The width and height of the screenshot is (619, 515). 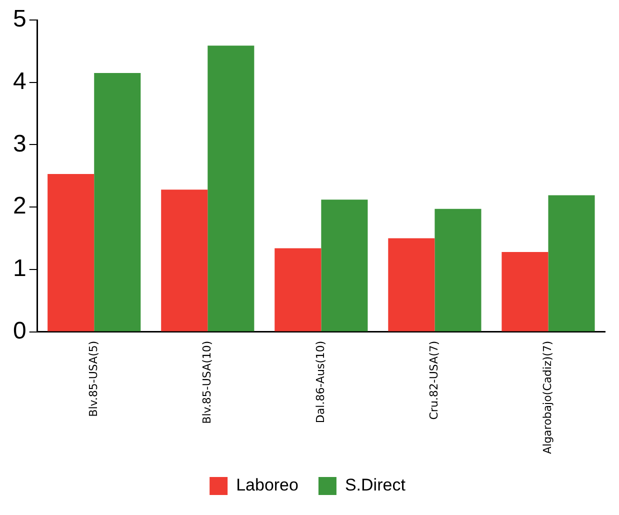 What do you see at coordinates (19, 144) in the screenshot?
I see `y-tick-label: 3` at bounding box center [19, 144].